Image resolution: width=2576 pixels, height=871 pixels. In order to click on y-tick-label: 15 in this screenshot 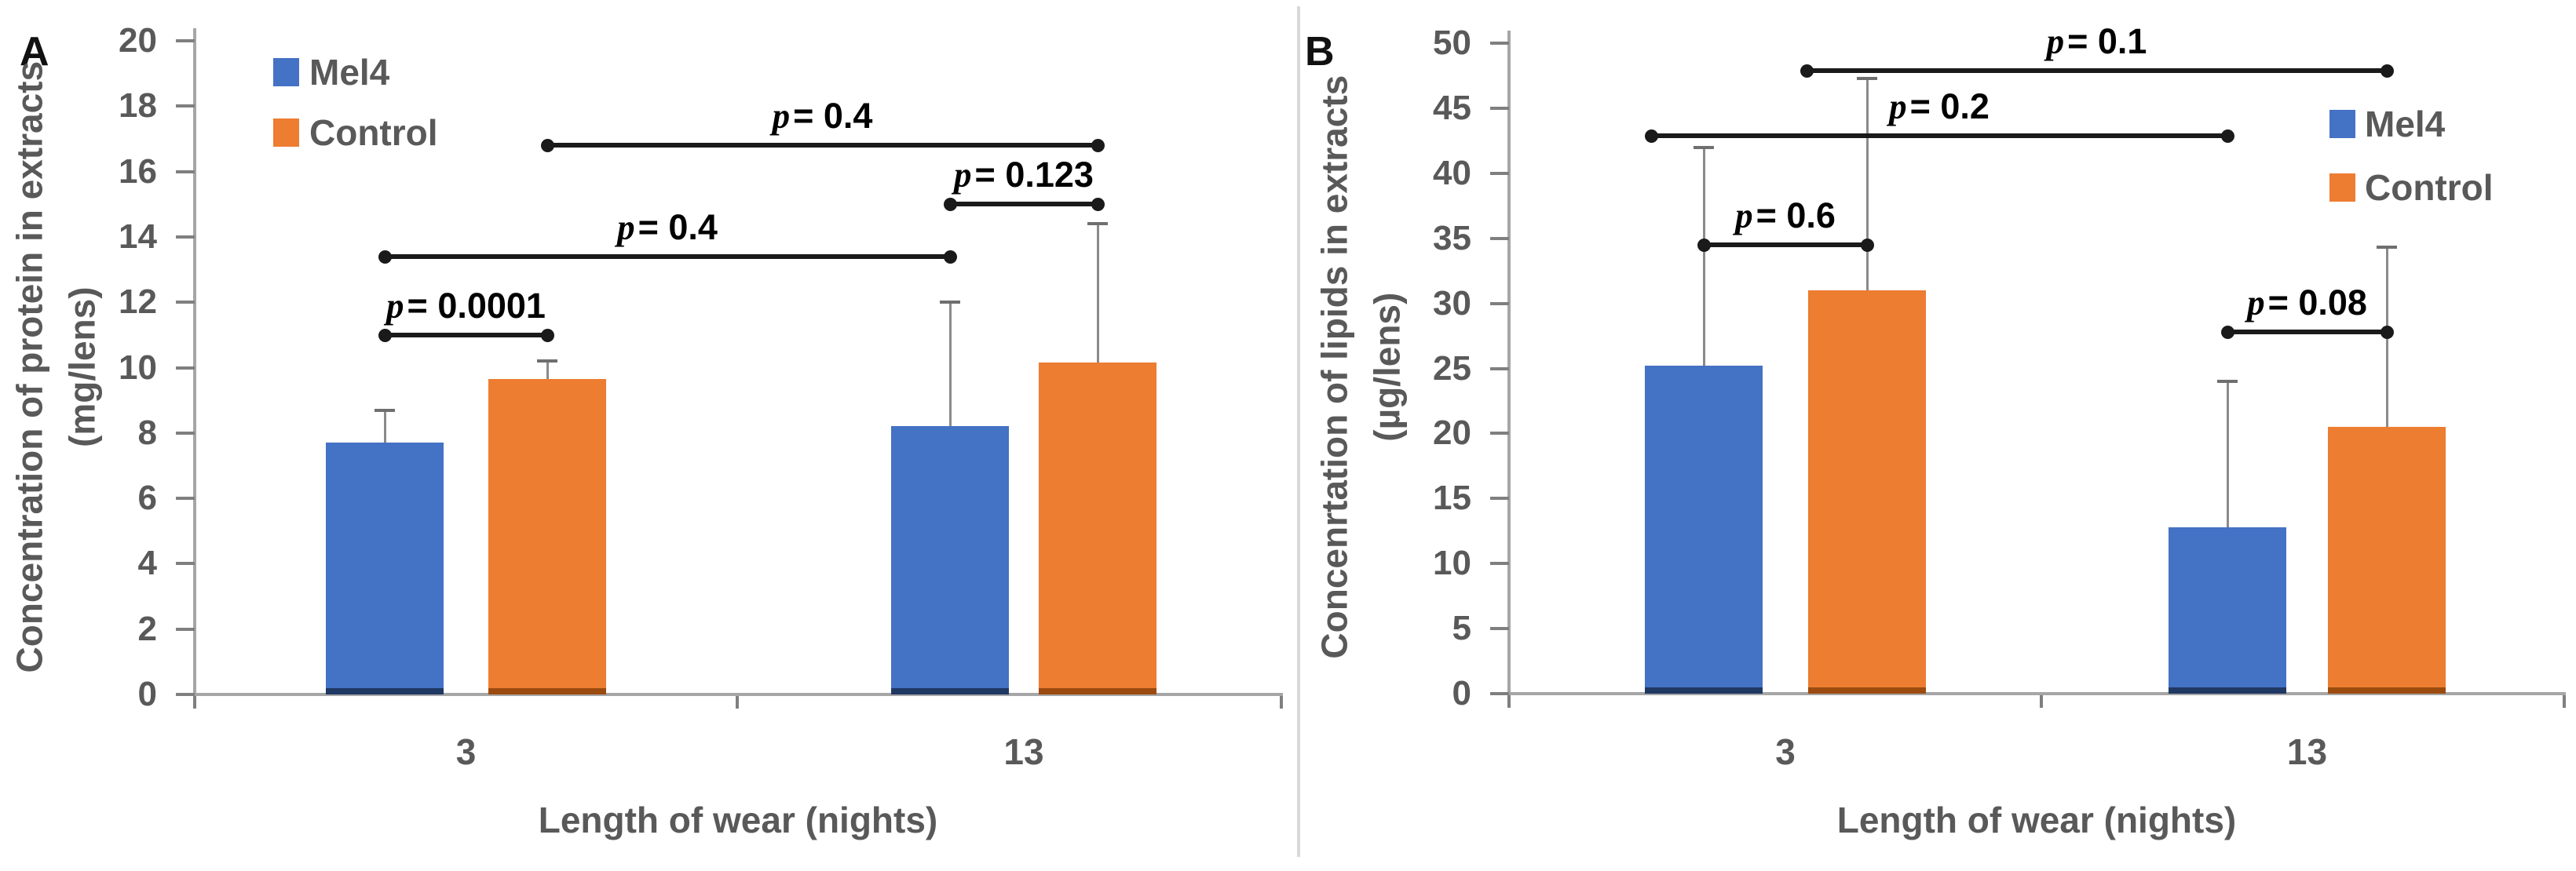, I will do `click(1452, 498)`.